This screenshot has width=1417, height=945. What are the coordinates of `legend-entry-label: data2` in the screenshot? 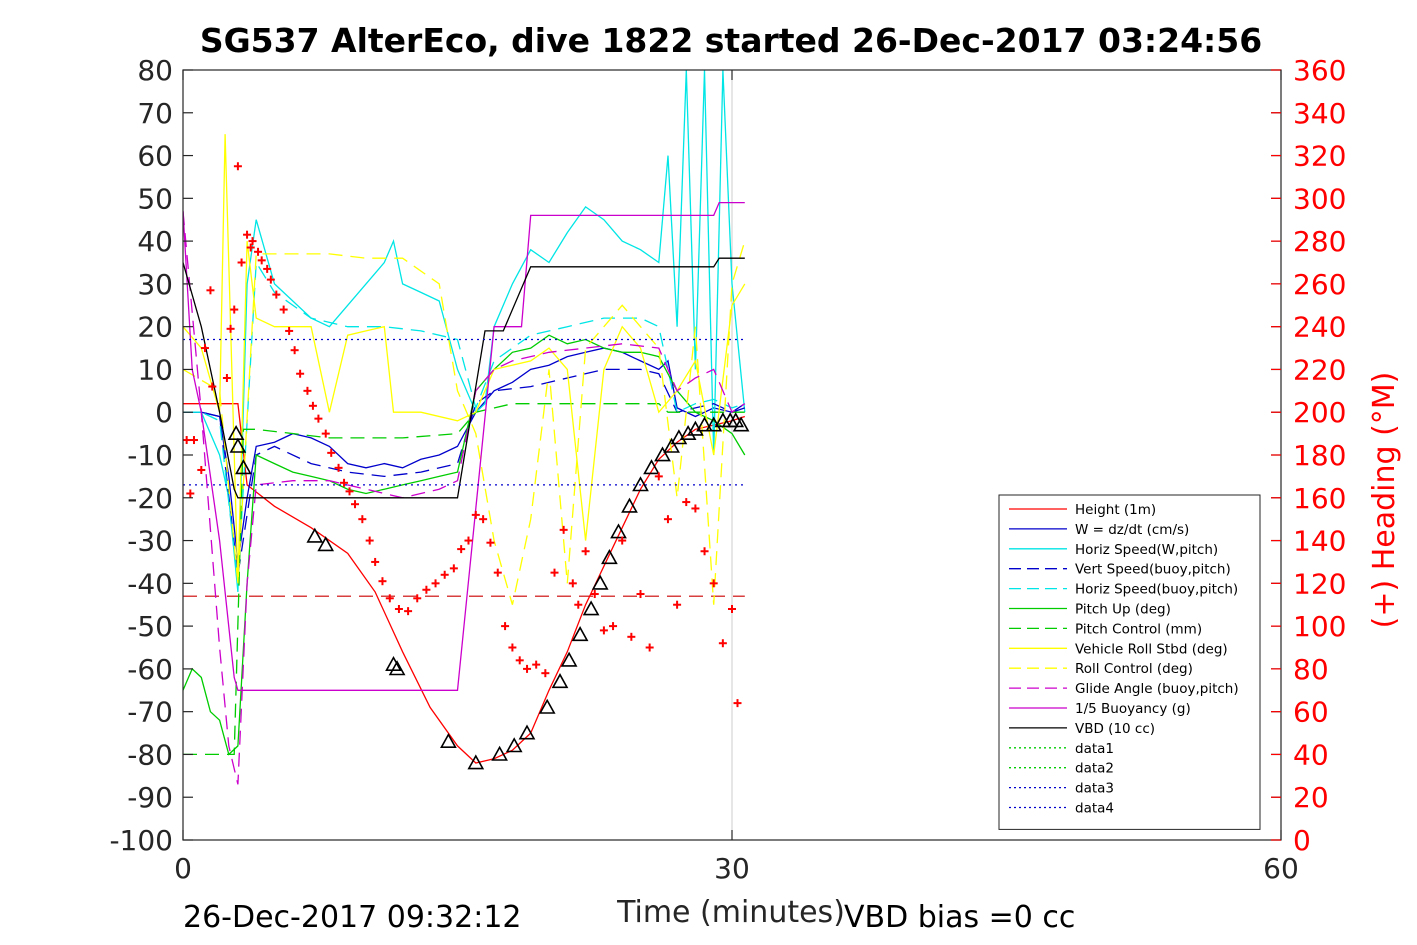 It's located at (1094, 769).